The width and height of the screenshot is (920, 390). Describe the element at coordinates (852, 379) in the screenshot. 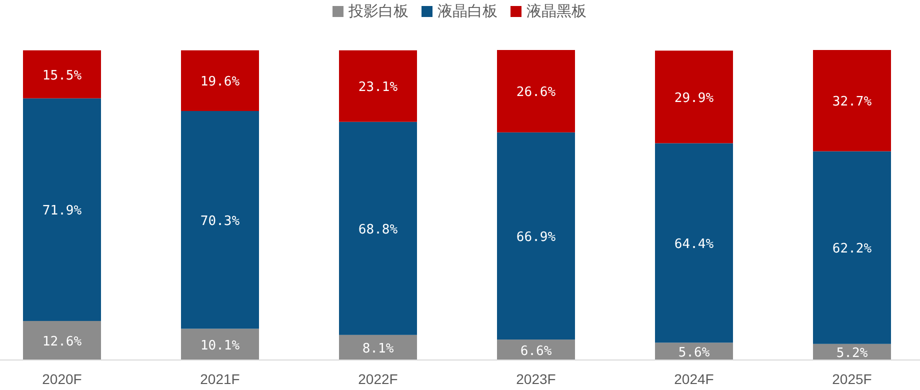

I see `x-tick-label: 2025F` at that location.